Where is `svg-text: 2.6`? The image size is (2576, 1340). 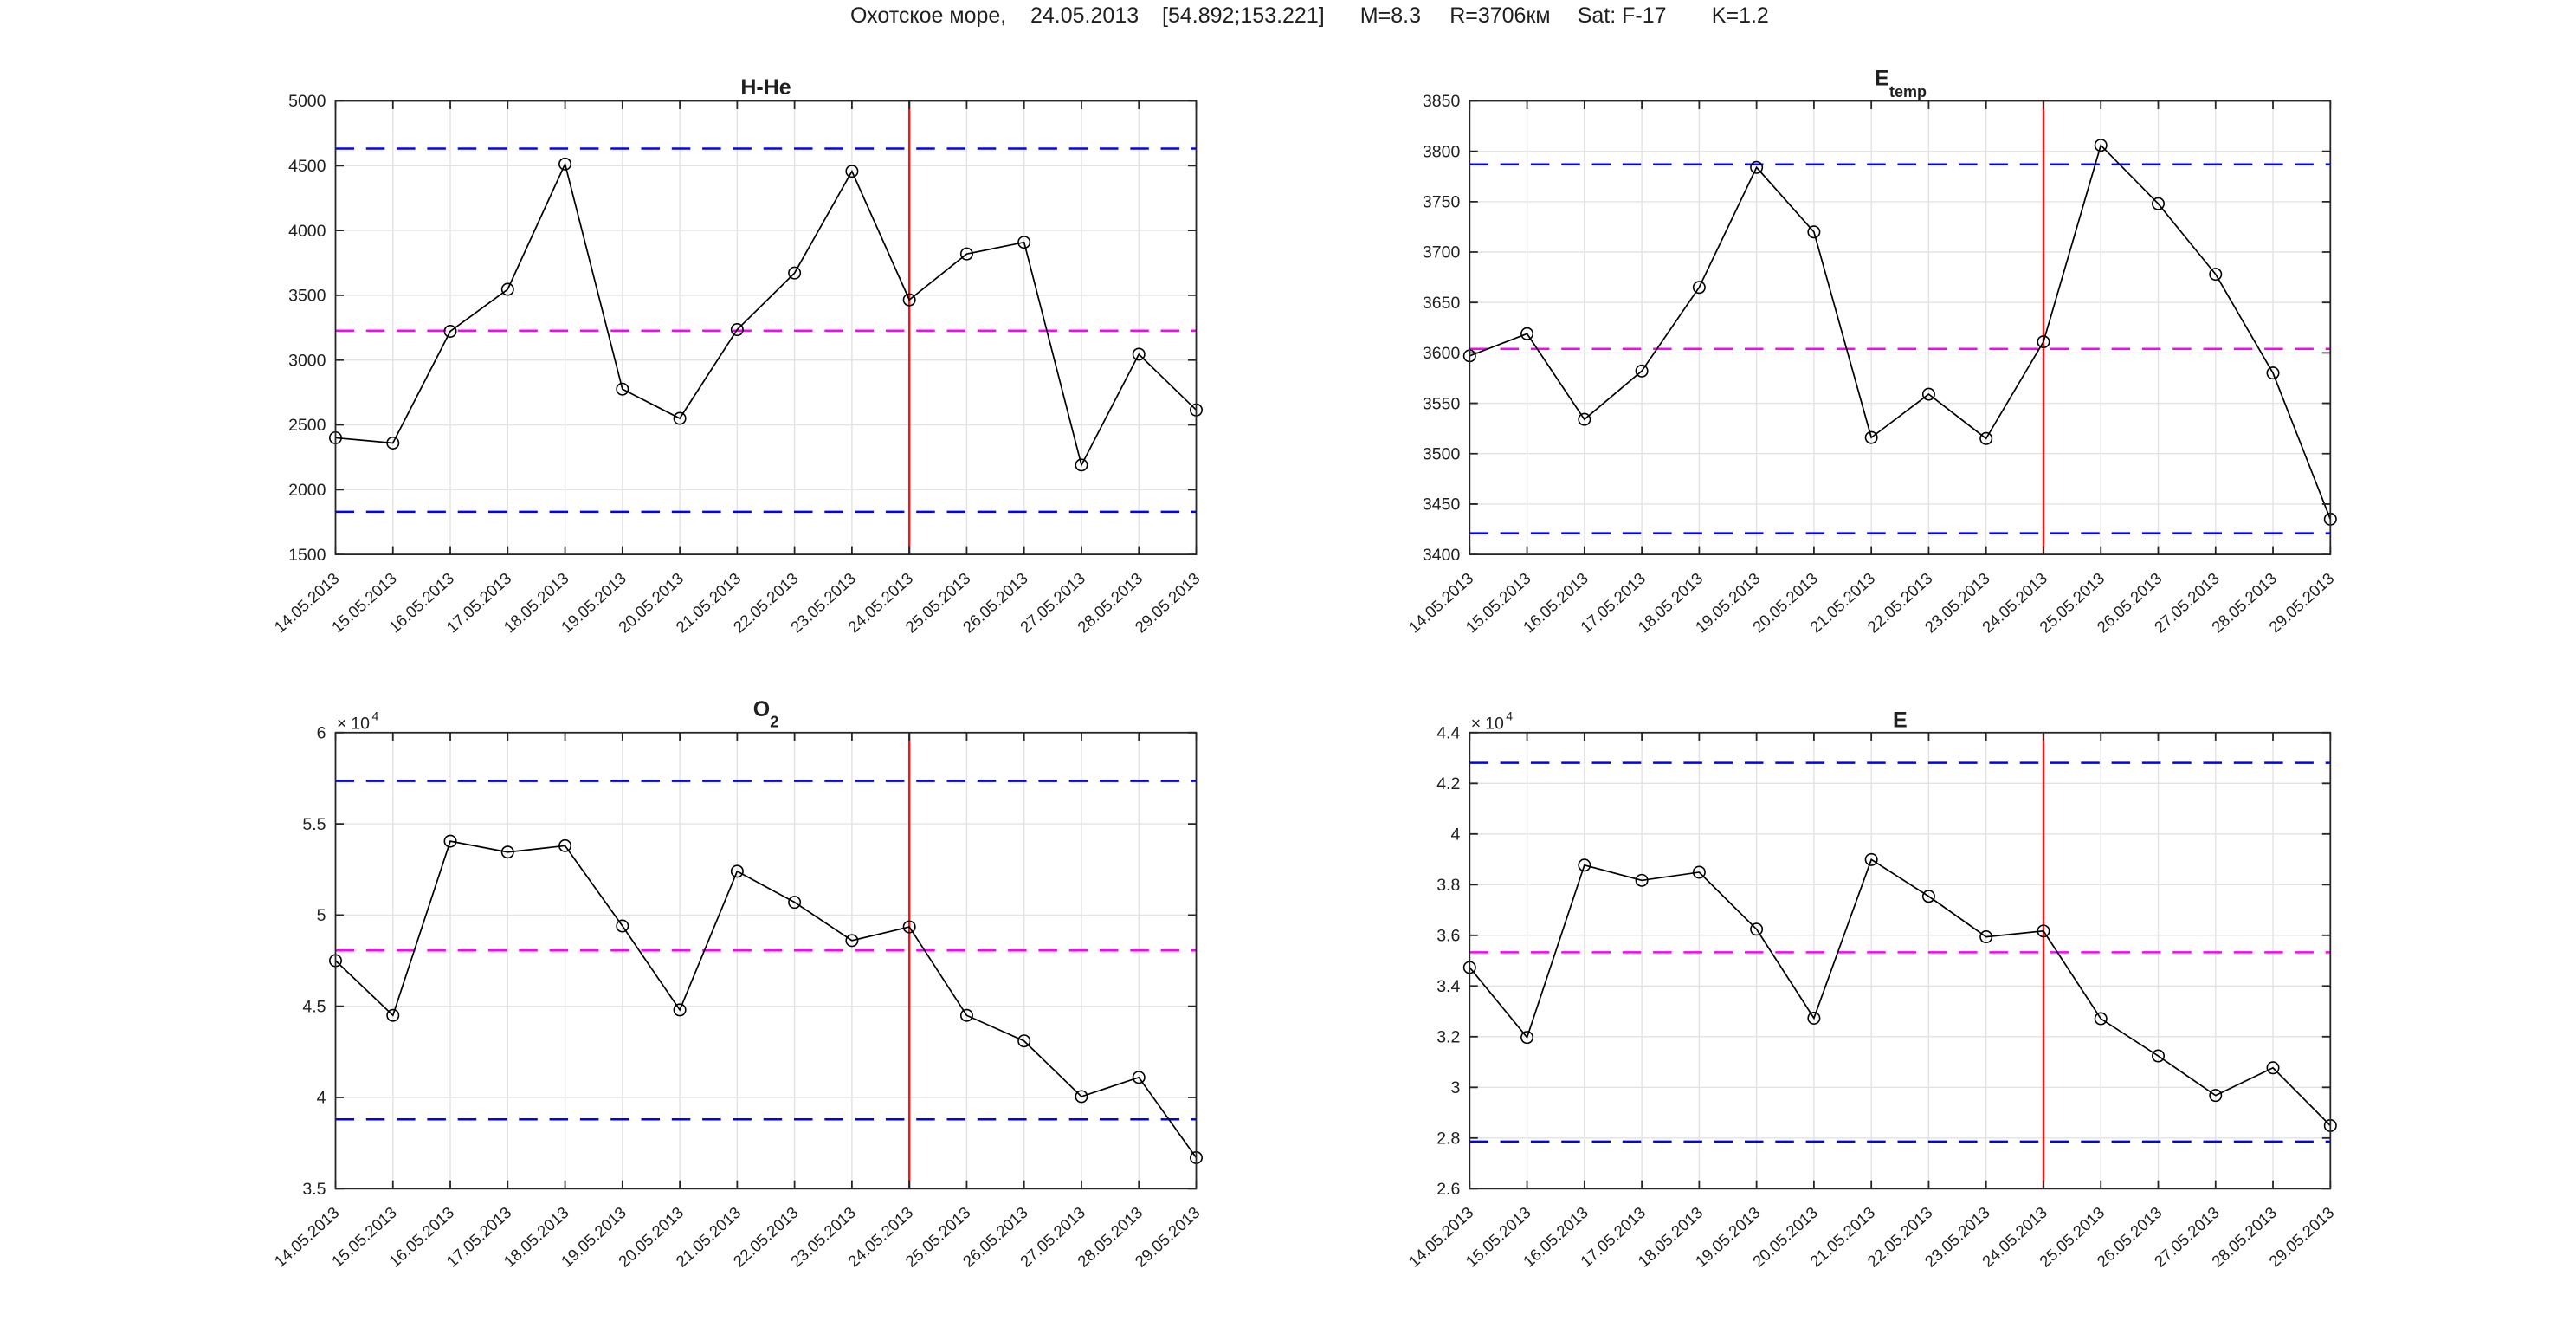 svg-text: 2.6 is located at coordinates (1448, 1189).